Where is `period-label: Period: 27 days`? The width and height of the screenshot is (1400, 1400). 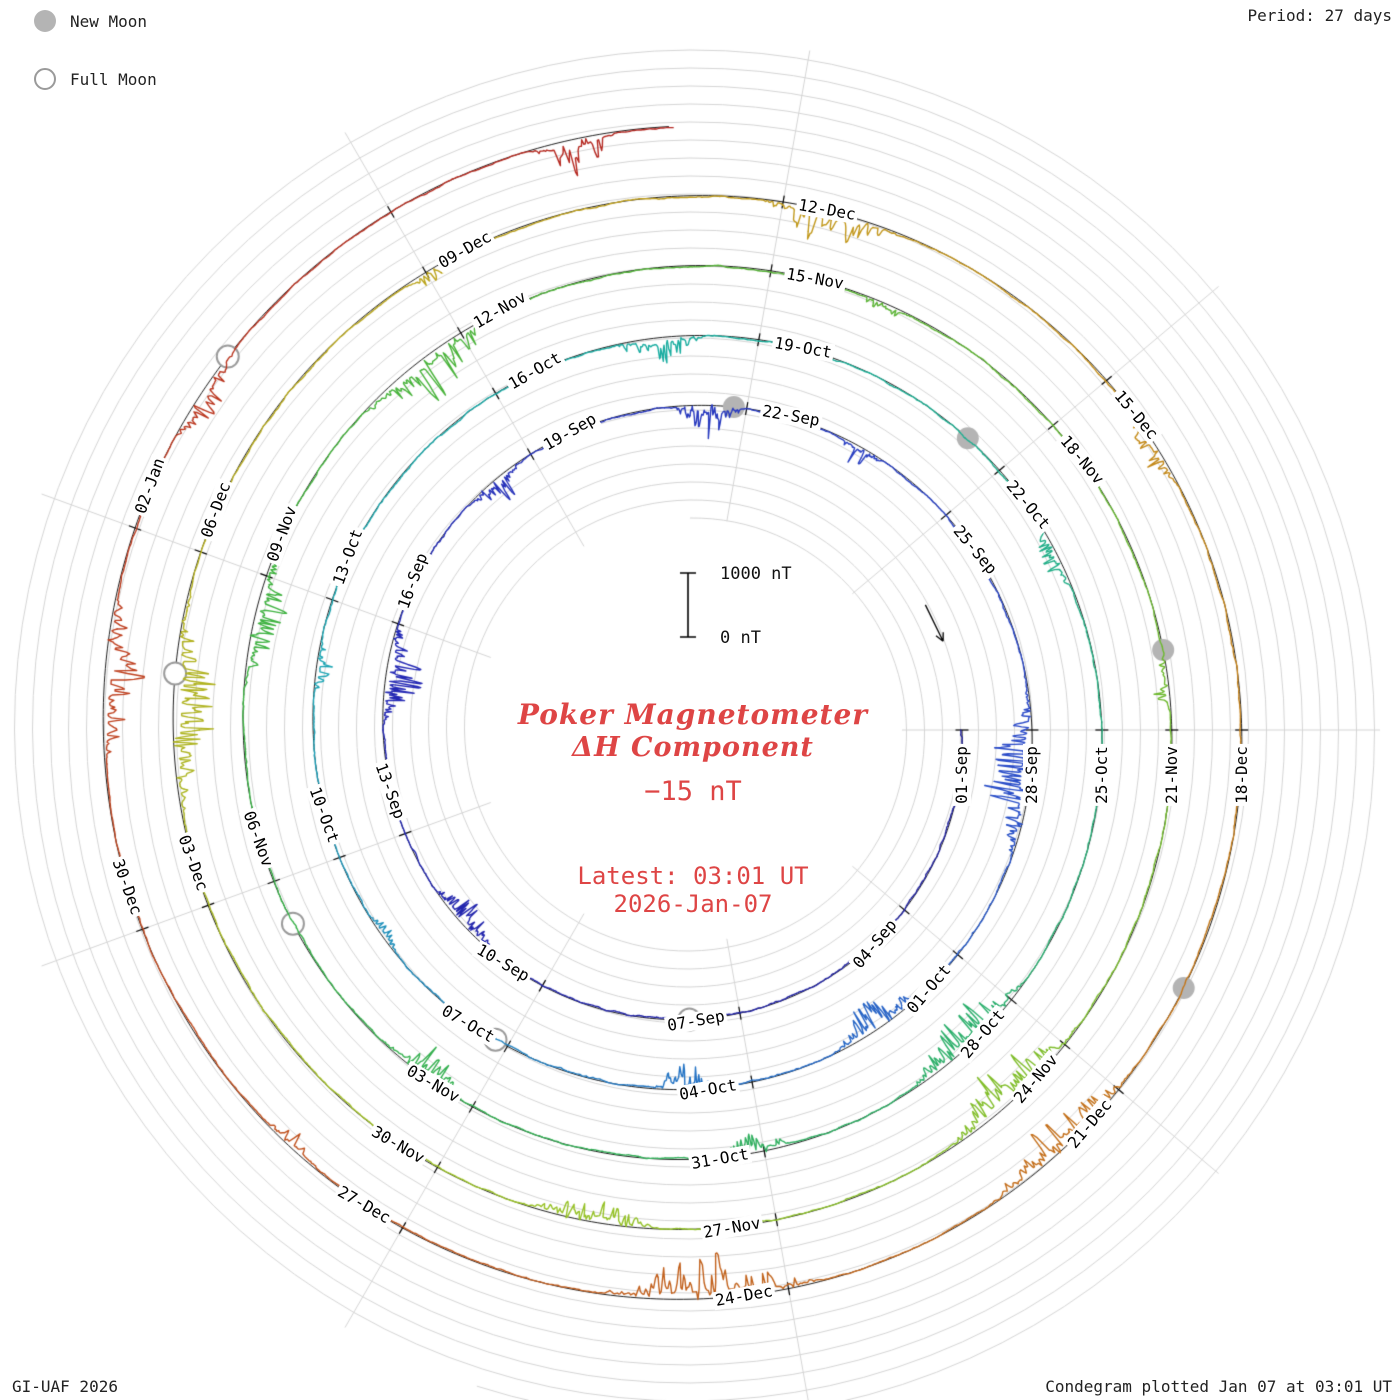 period-label: Period: 27 days is located at coordinates (1320, 15).